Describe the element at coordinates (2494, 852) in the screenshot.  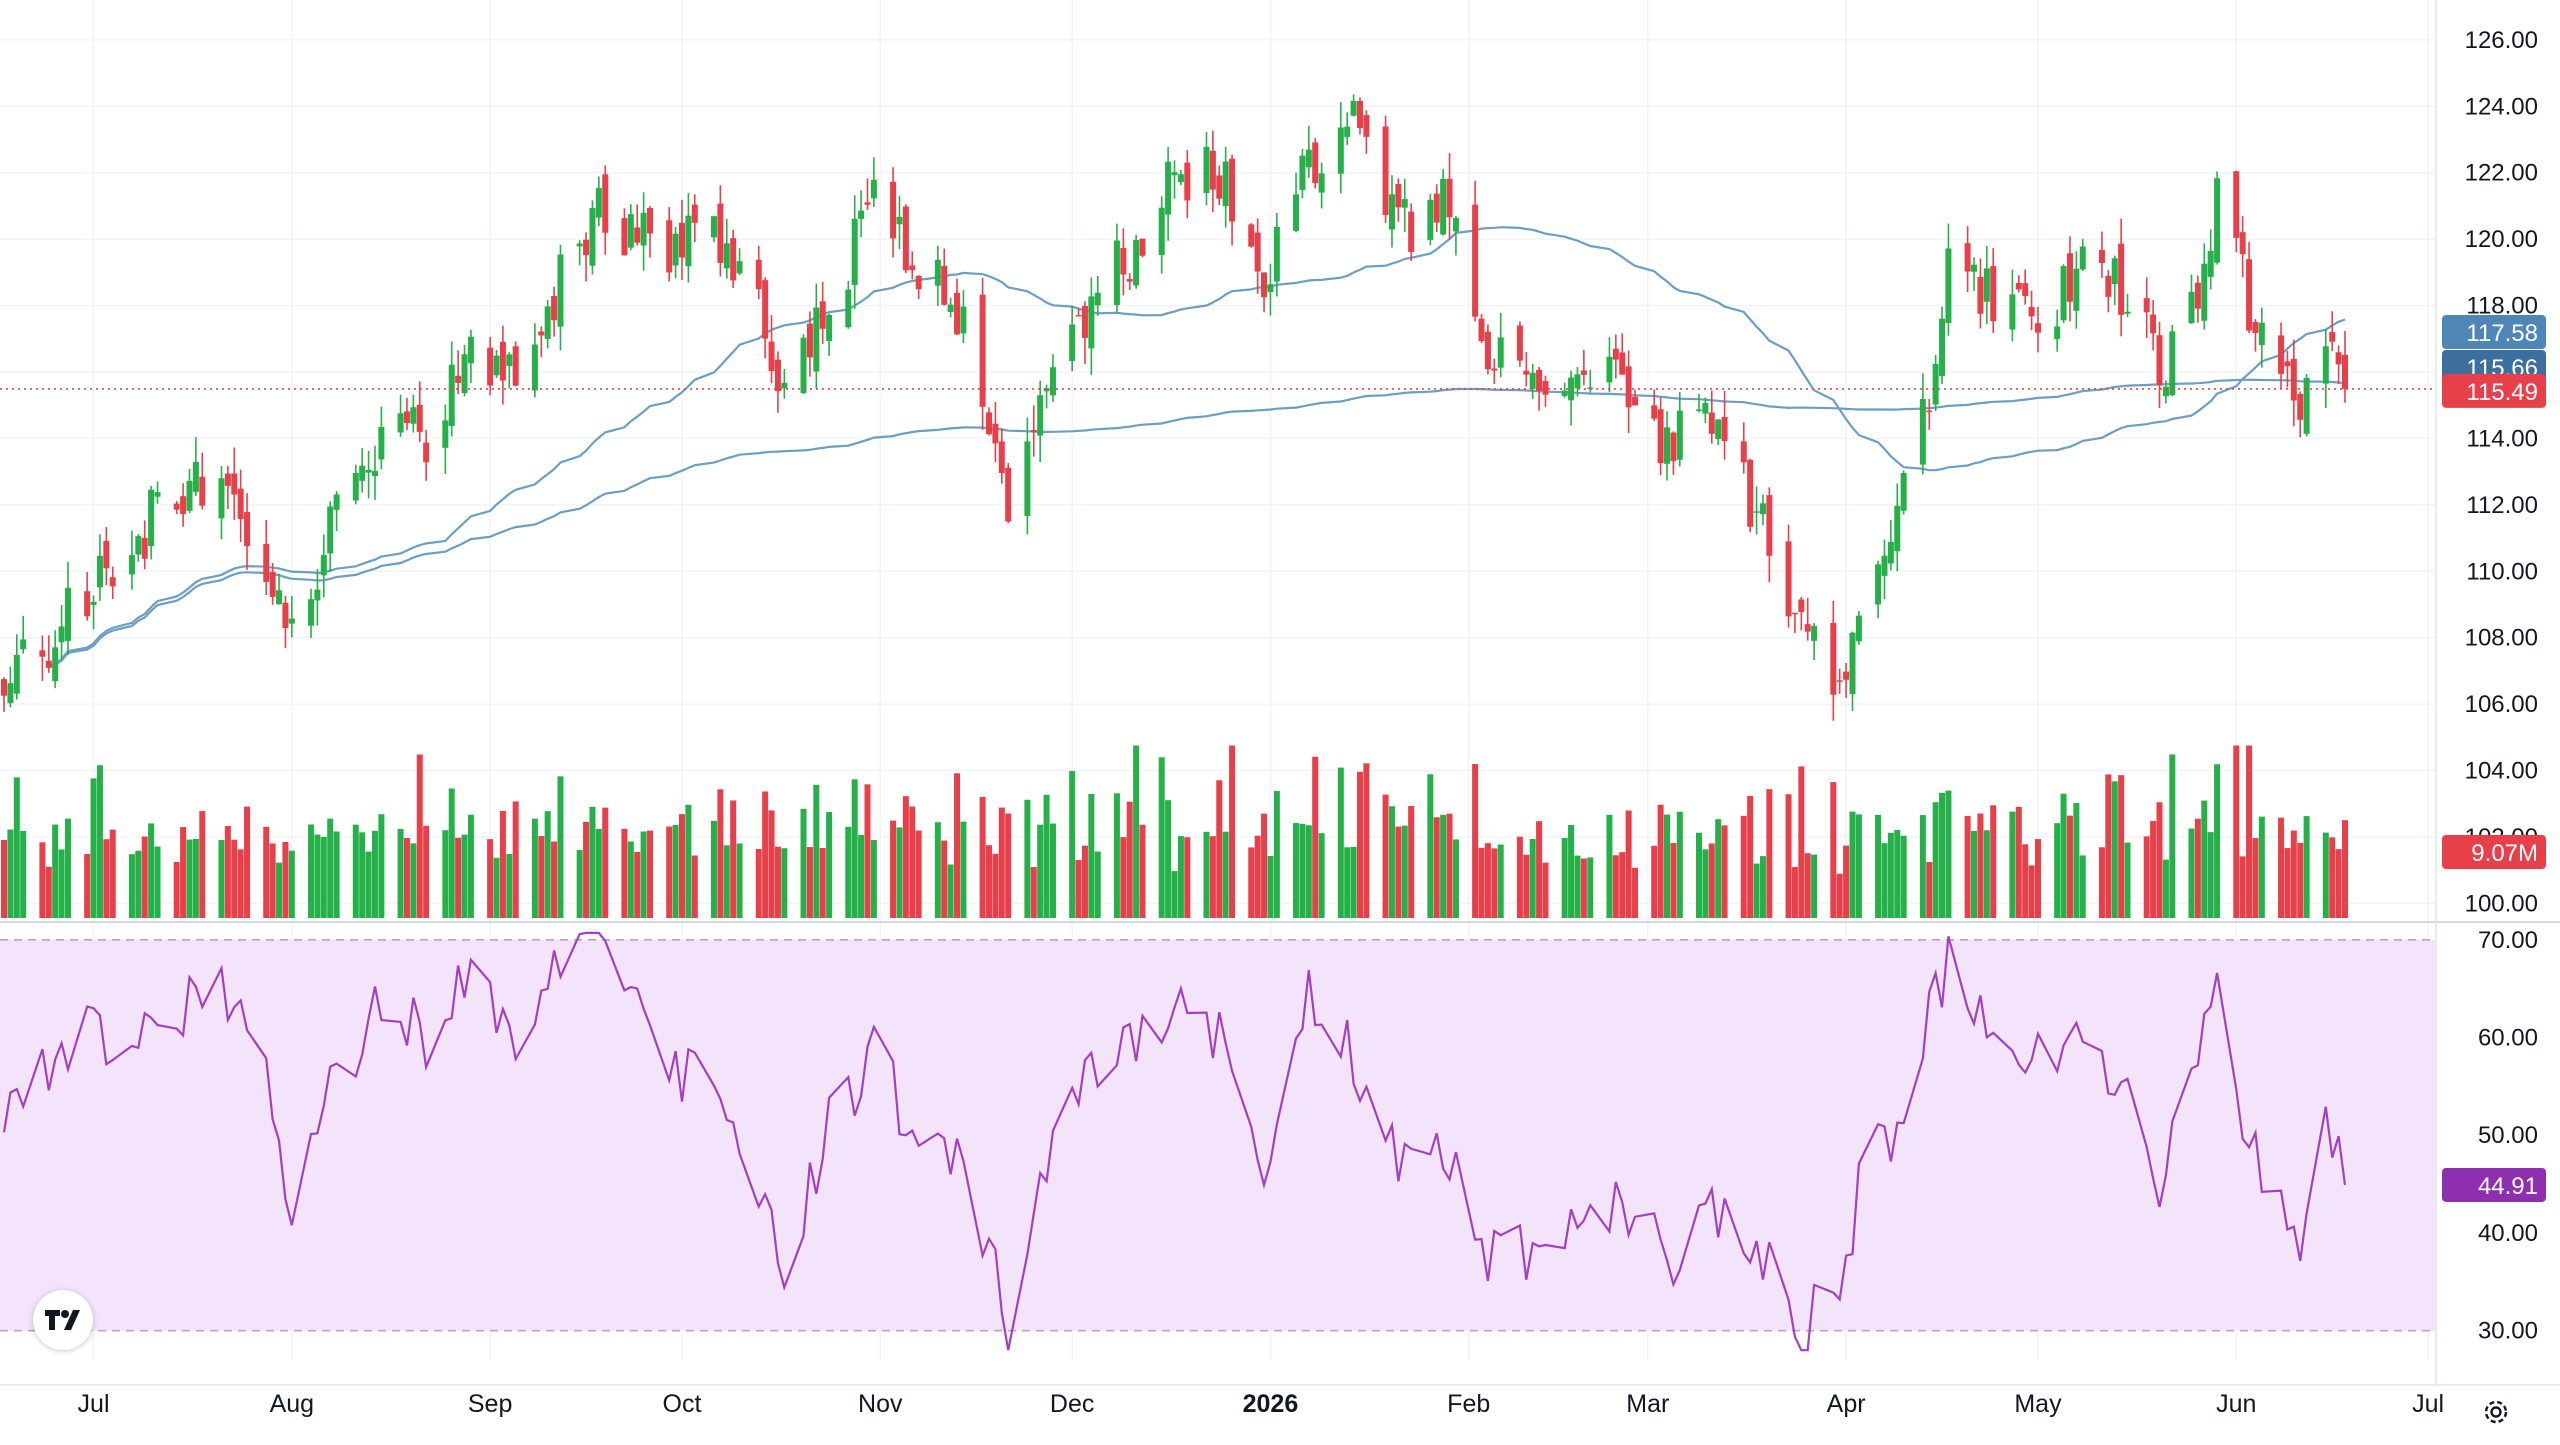
I see `volume-label: 9.07M` at that location.